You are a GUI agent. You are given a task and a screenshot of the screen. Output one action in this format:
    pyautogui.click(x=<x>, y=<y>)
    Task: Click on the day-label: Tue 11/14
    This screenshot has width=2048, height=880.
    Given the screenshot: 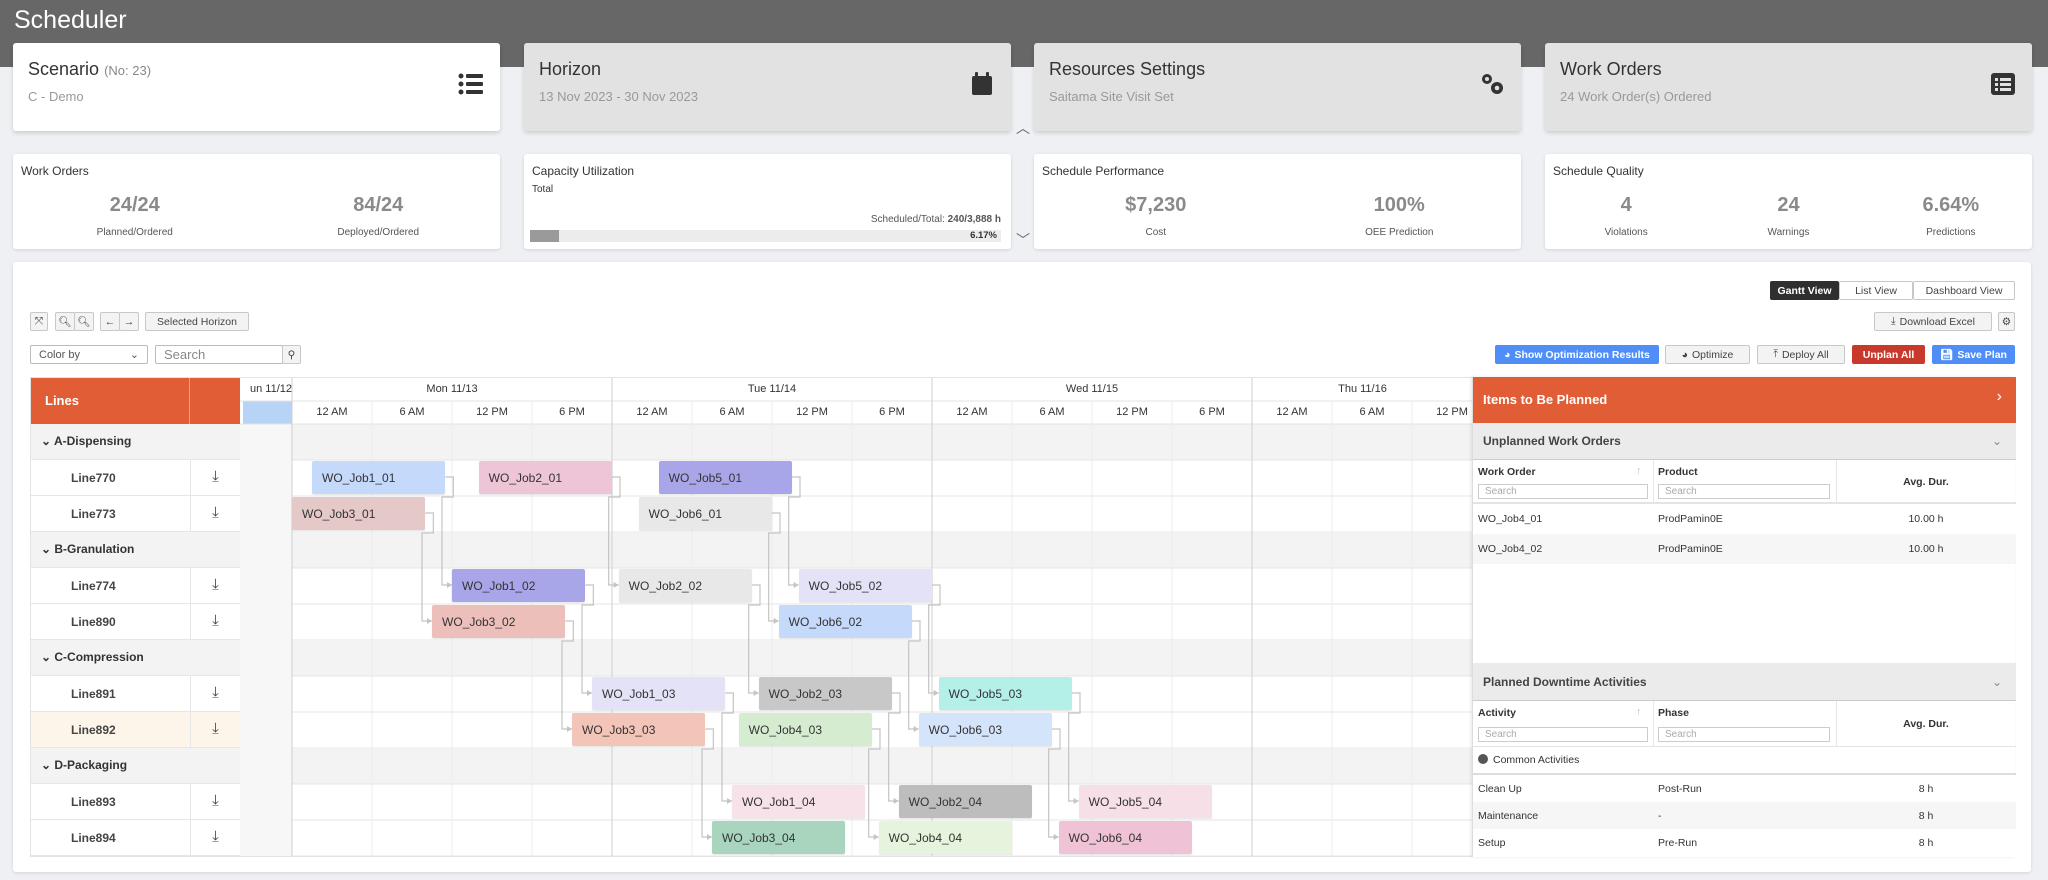 What is the action you would take?
    pyautogui.click(x=772, y=389)
    